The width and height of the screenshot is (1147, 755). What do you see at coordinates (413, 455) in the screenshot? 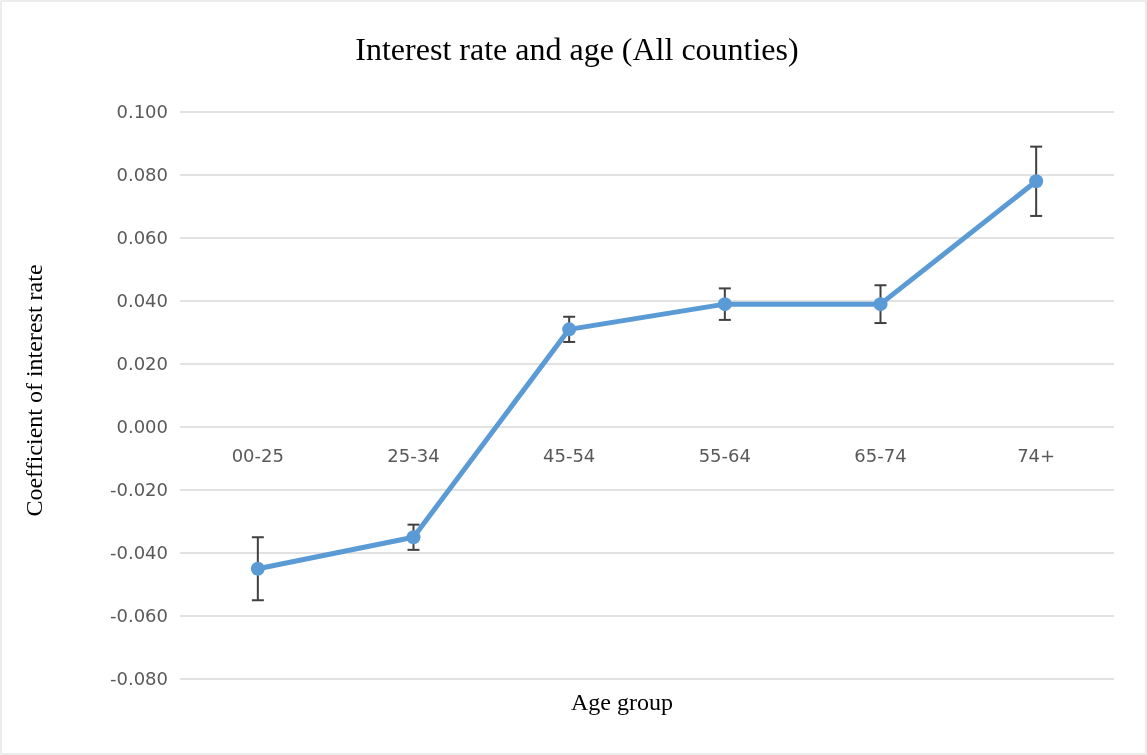
I see `x-tick-label: 25-34` at bounding box center [413, 455].